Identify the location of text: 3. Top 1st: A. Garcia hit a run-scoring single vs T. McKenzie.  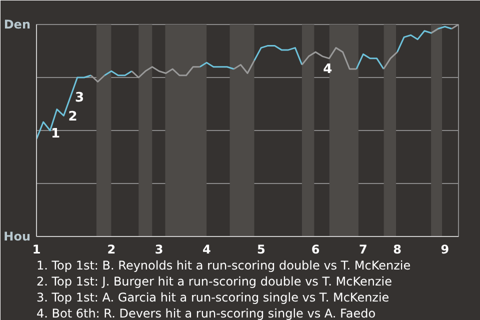
(213, 297).